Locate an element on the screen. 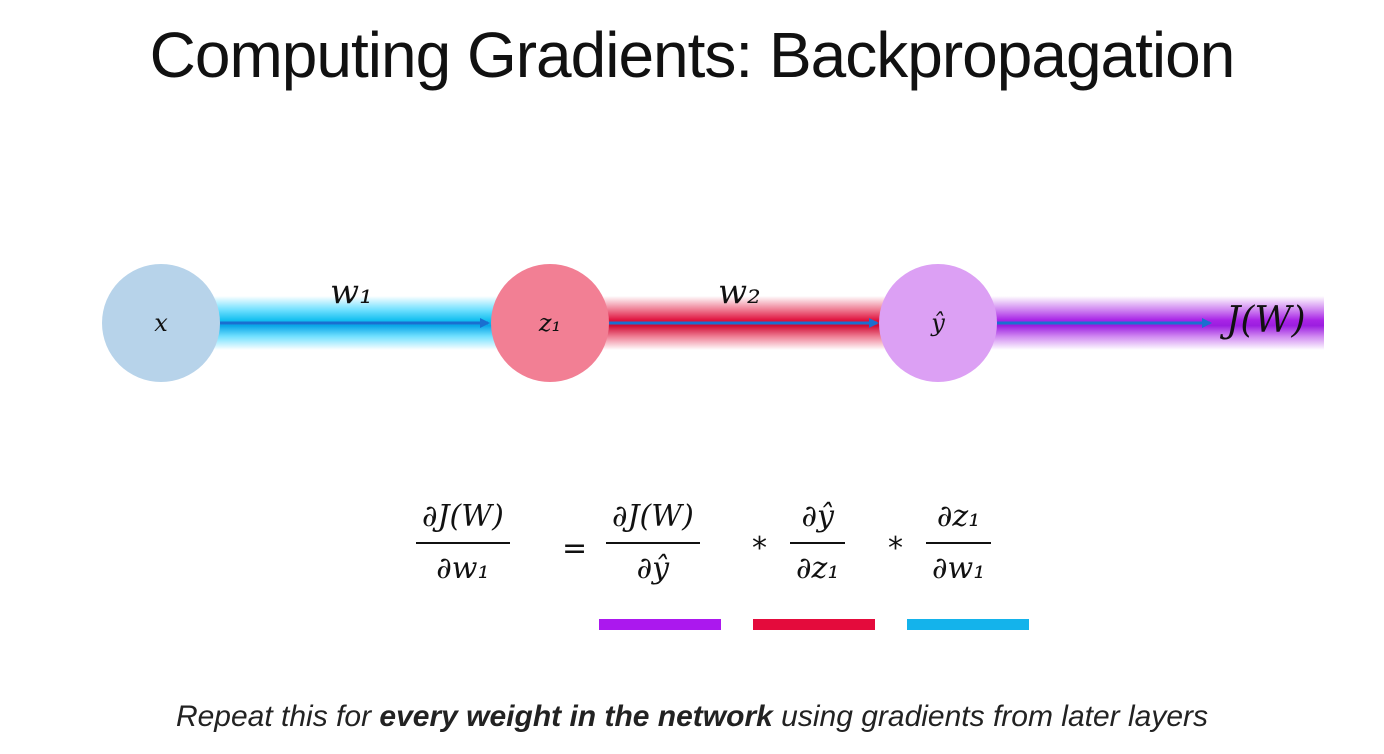 The width and height of the screenshot is (1384, 754). lhs-denominator: ∂w₁ is located at coordinates (463, 568).